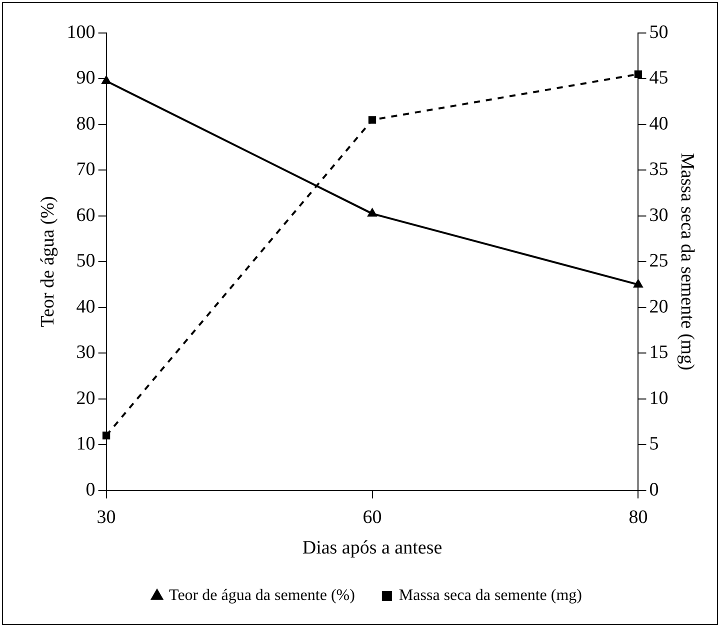  Describe the element at coordinates (658, 169) in the screenshot. I see `y2-tick-label: 35` at that location.